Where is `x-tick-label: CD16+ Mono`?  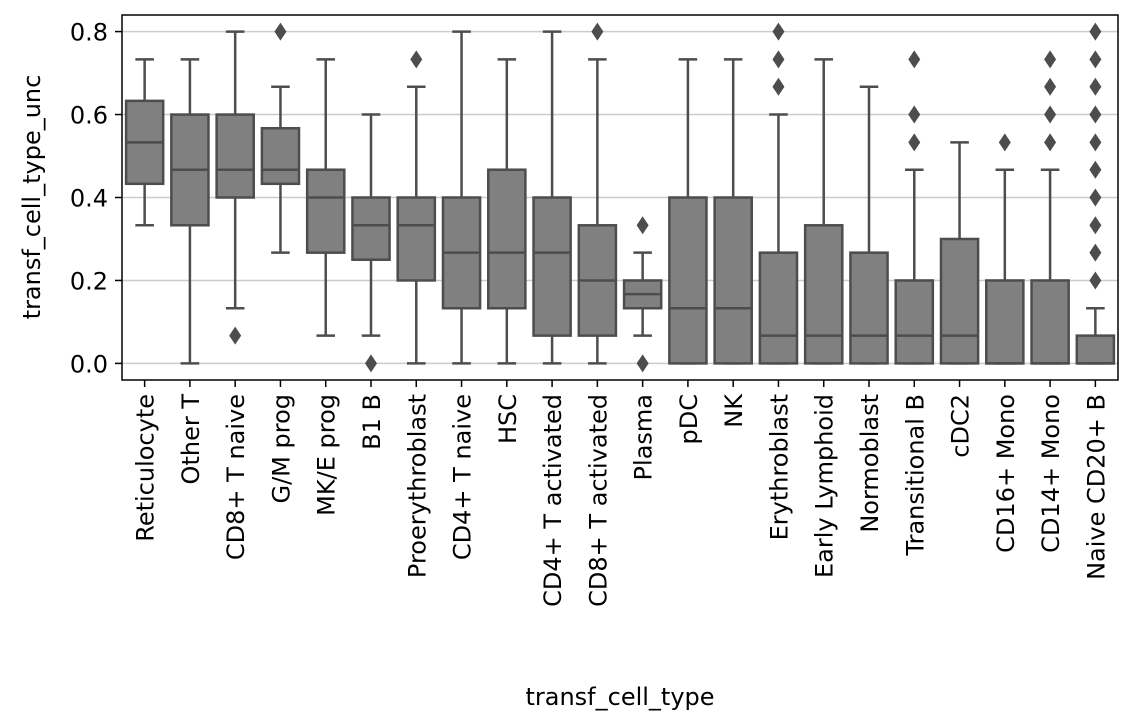
x-tick-label: CD16+ Mono is located at coordinates (1006, 473).